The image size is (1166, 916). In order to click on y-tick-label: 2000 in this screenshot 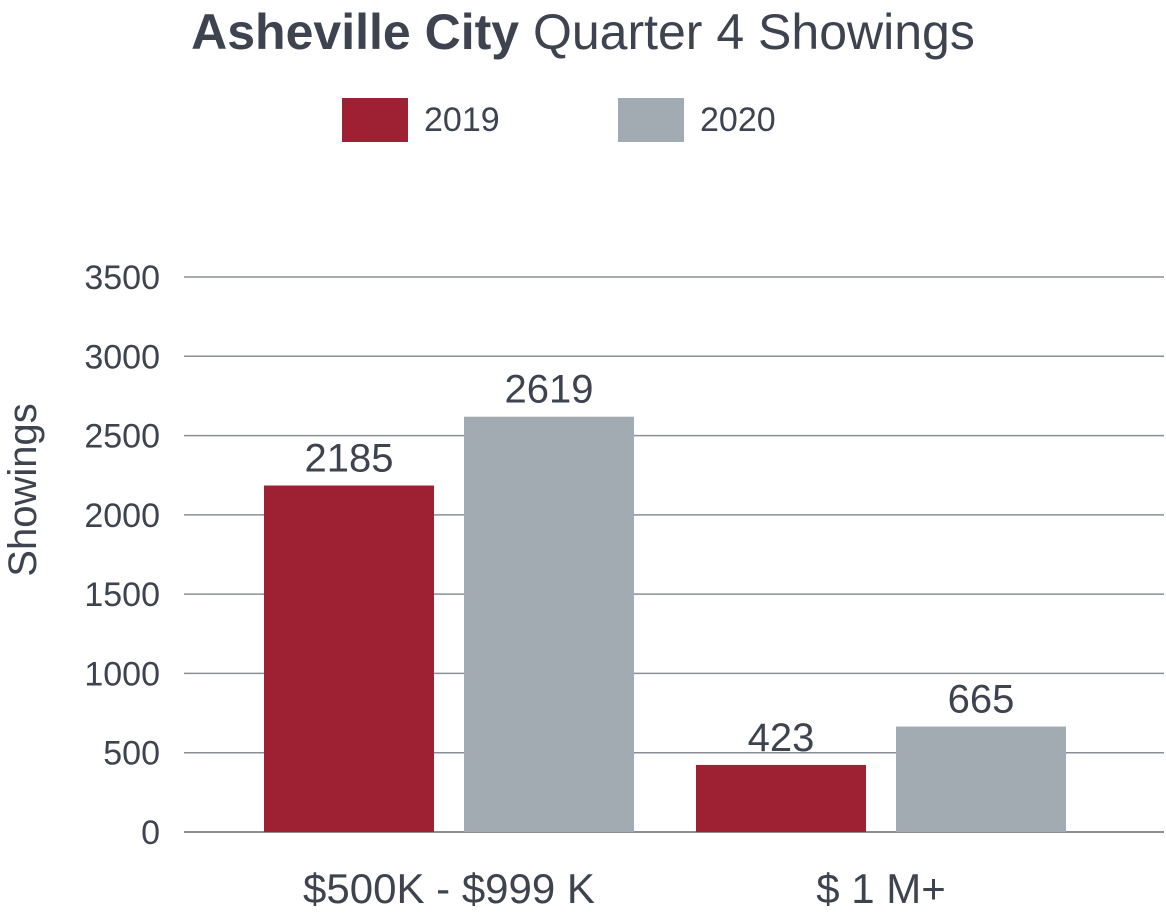, I will do `click(122, 516)`.